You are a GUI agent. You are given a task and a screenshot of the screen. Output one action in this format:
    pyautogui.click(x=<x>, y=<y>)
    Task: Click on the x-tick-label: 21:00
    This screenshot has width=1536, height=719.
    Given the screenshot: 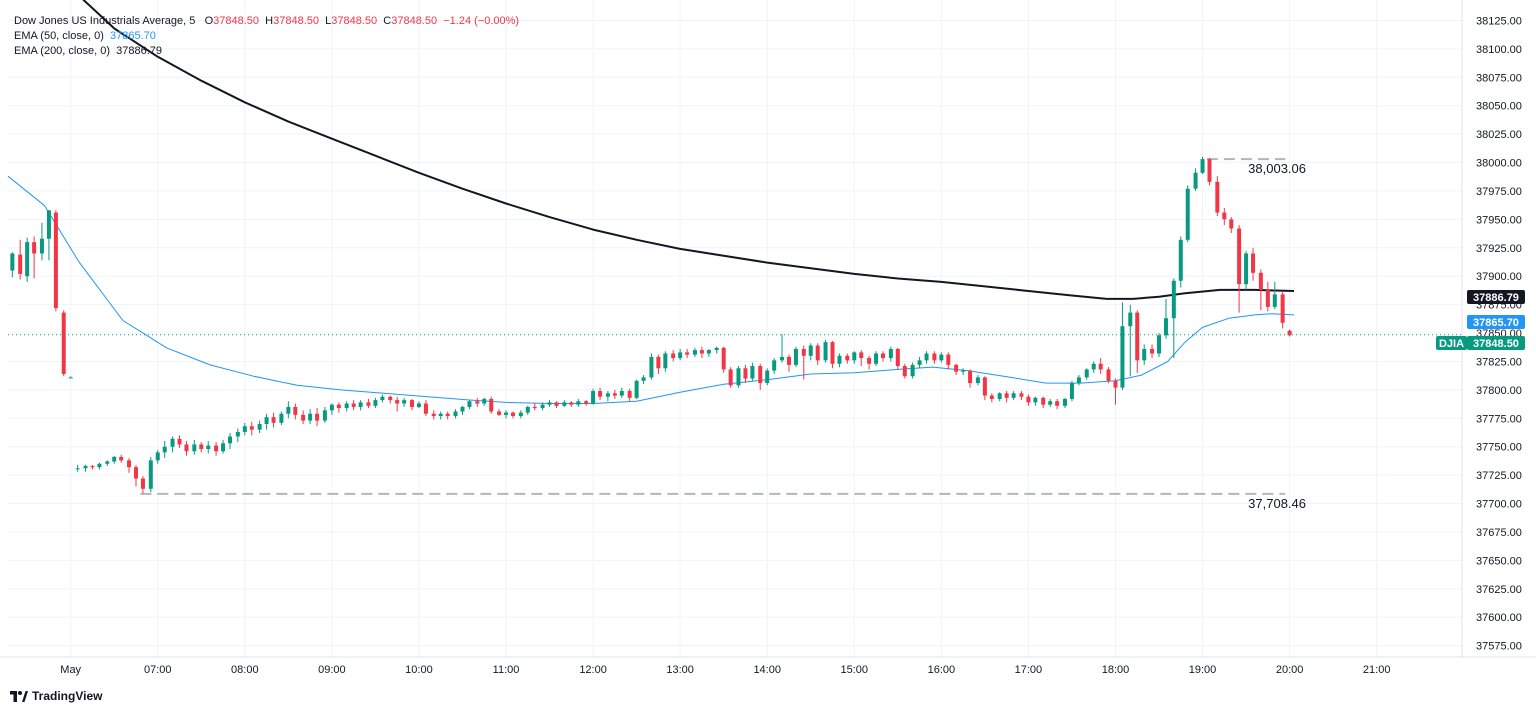 What is the action you would take?
    pyautogui.click(x=1377, y=670)
    